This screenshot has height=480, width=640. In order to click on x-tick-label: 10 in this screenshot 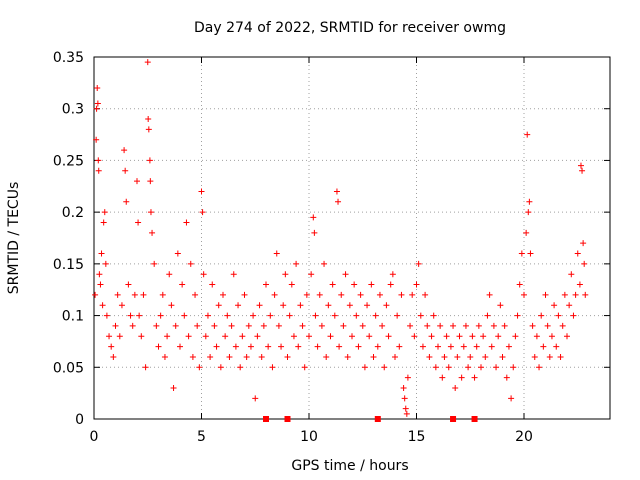, I will do `click(309, 437)`.